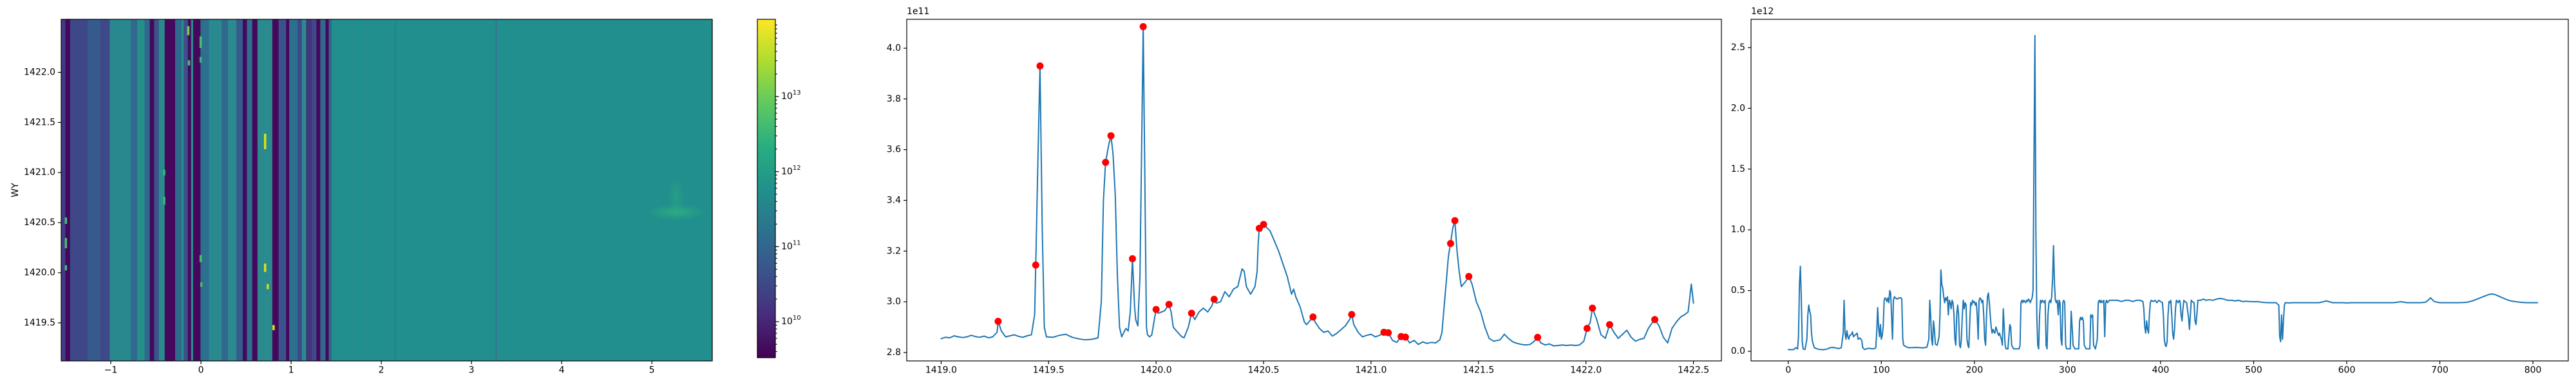  I want to click on x-tick-label: 700, so click(2439, 370).